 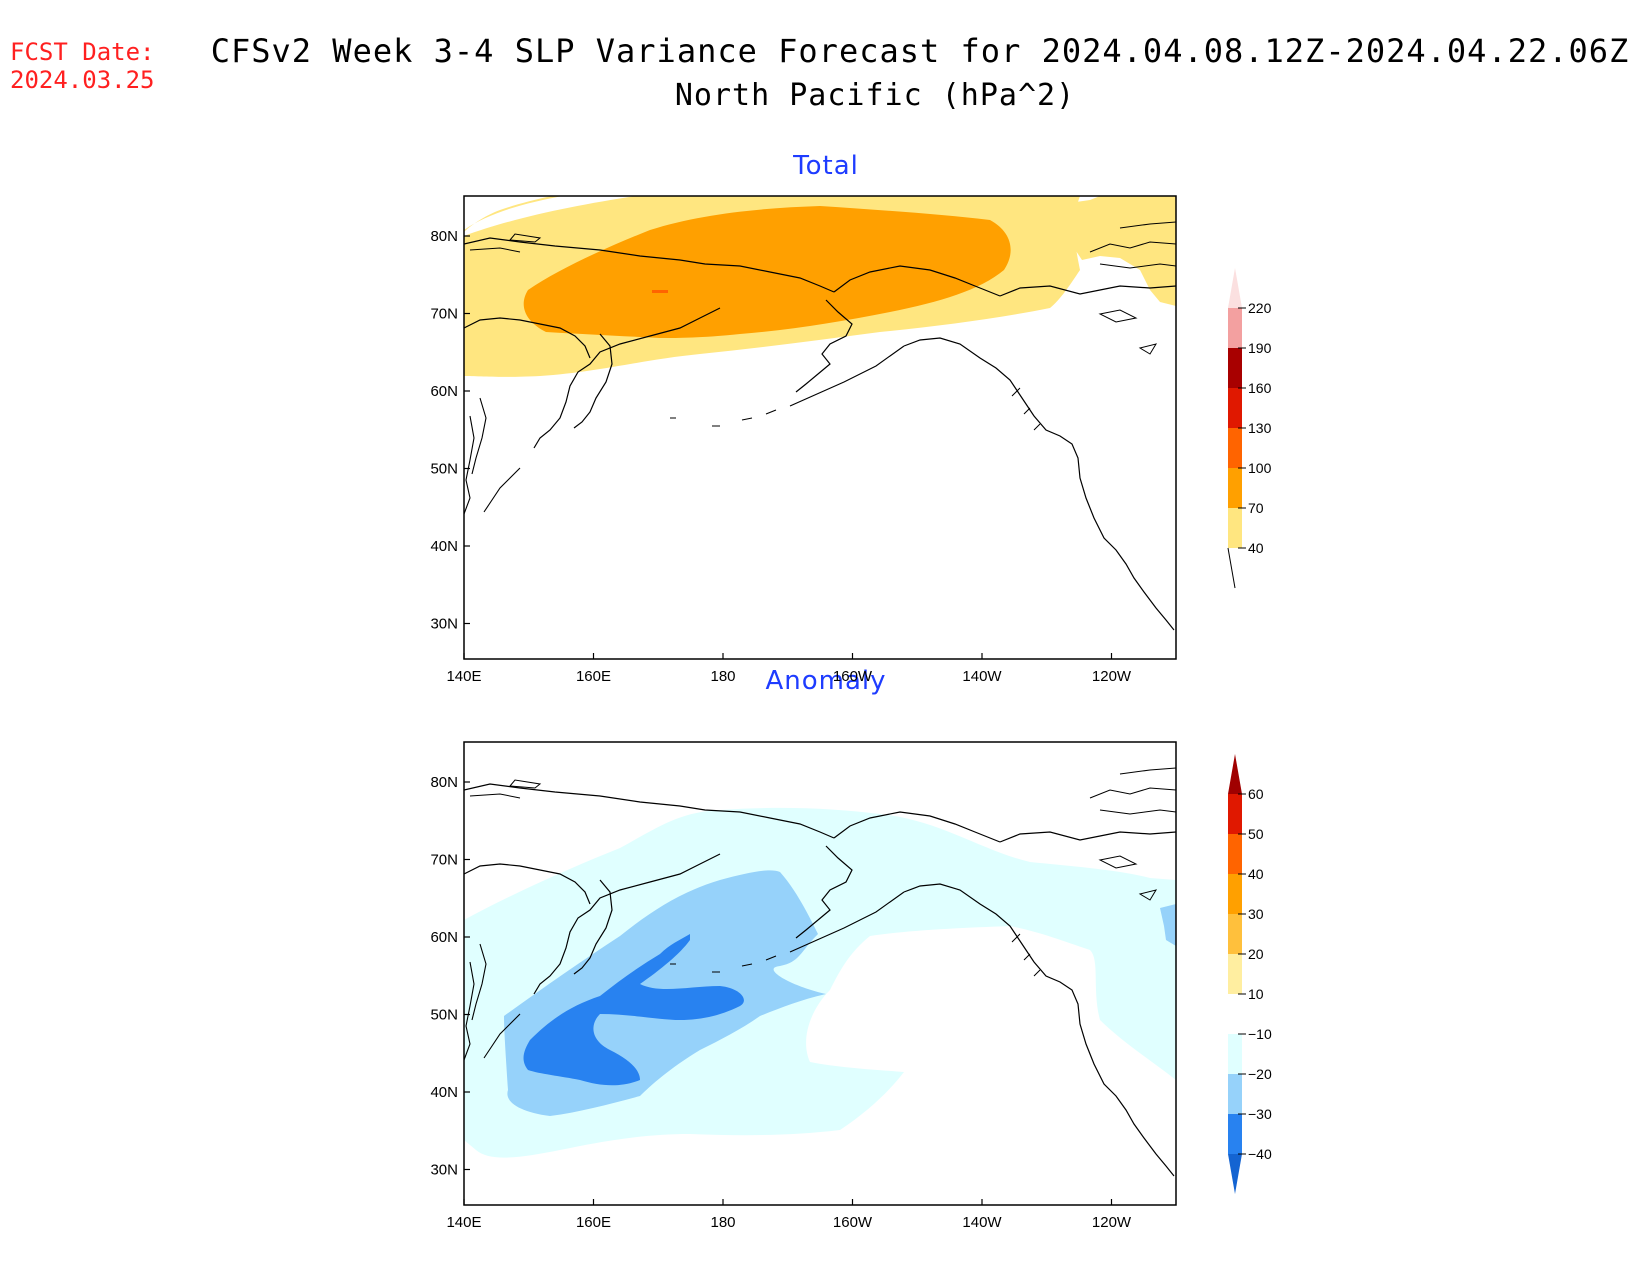 What do you see at coordinates (1112, 676) in the screenshot?
I see `total-lon-label: 120W` at bounding box center [1112, 676].